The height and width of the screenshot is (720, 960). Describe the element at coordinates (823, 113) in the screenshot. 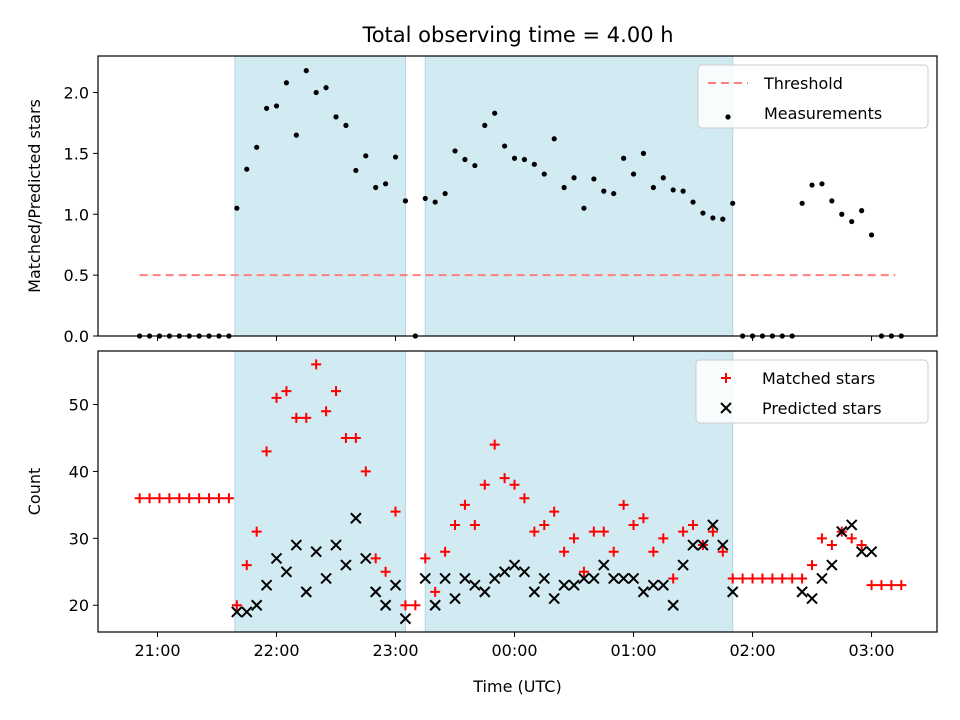

I see `legend-label: Measurements` at that location.